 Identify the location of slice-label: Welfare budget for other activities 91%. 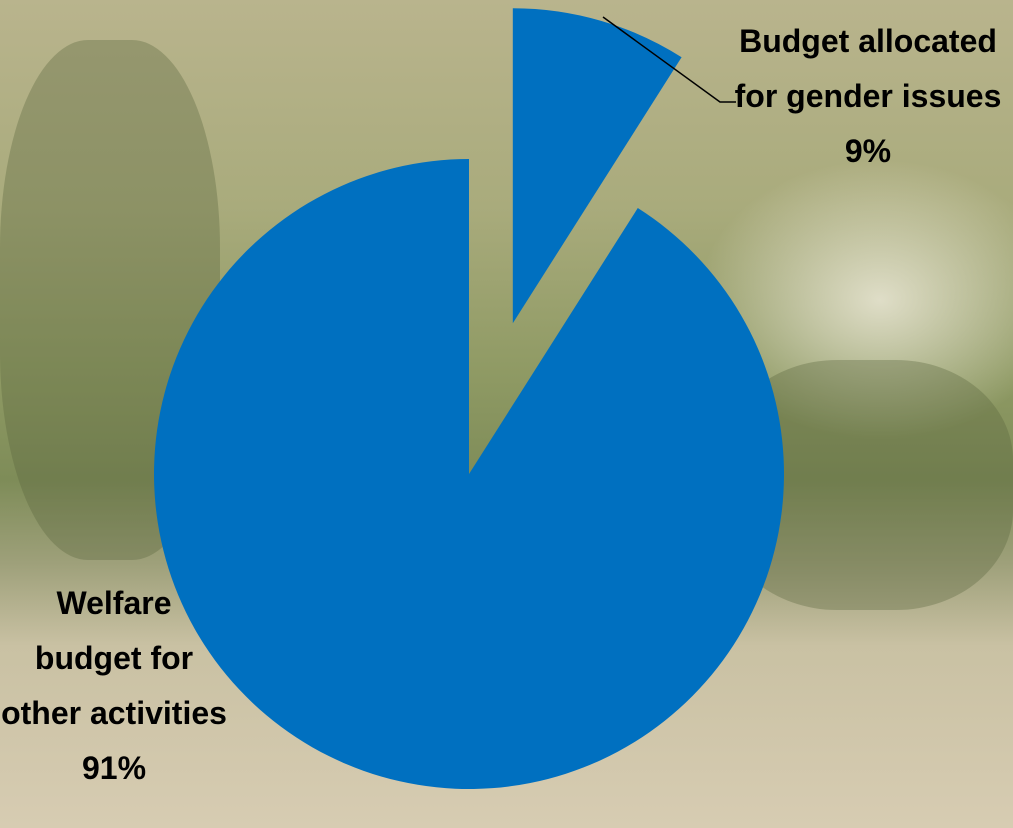
(114, 686).